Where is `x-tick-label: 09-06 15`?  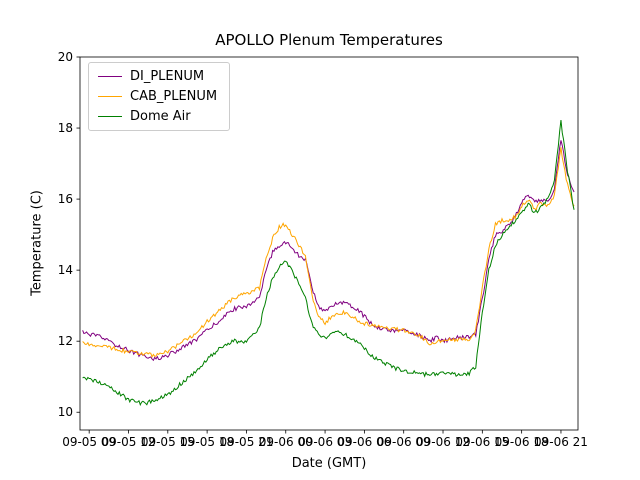
x-tick-label: 09-06 15 is located at coordinates (482, 442).